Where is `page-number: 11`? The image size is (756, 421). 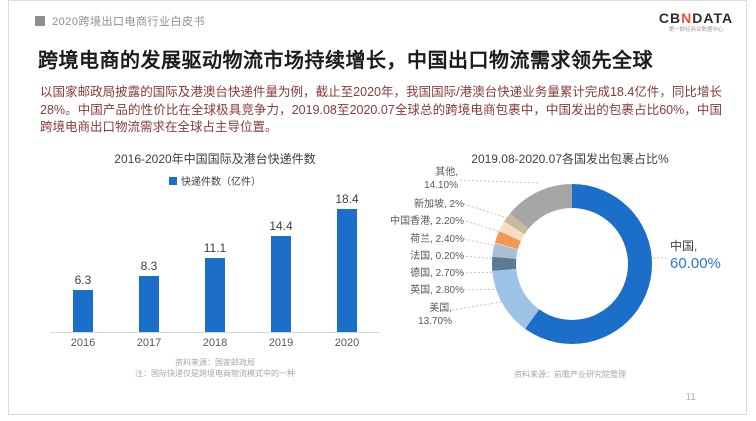 page-number: 11 is located at coordinates (690, 397).